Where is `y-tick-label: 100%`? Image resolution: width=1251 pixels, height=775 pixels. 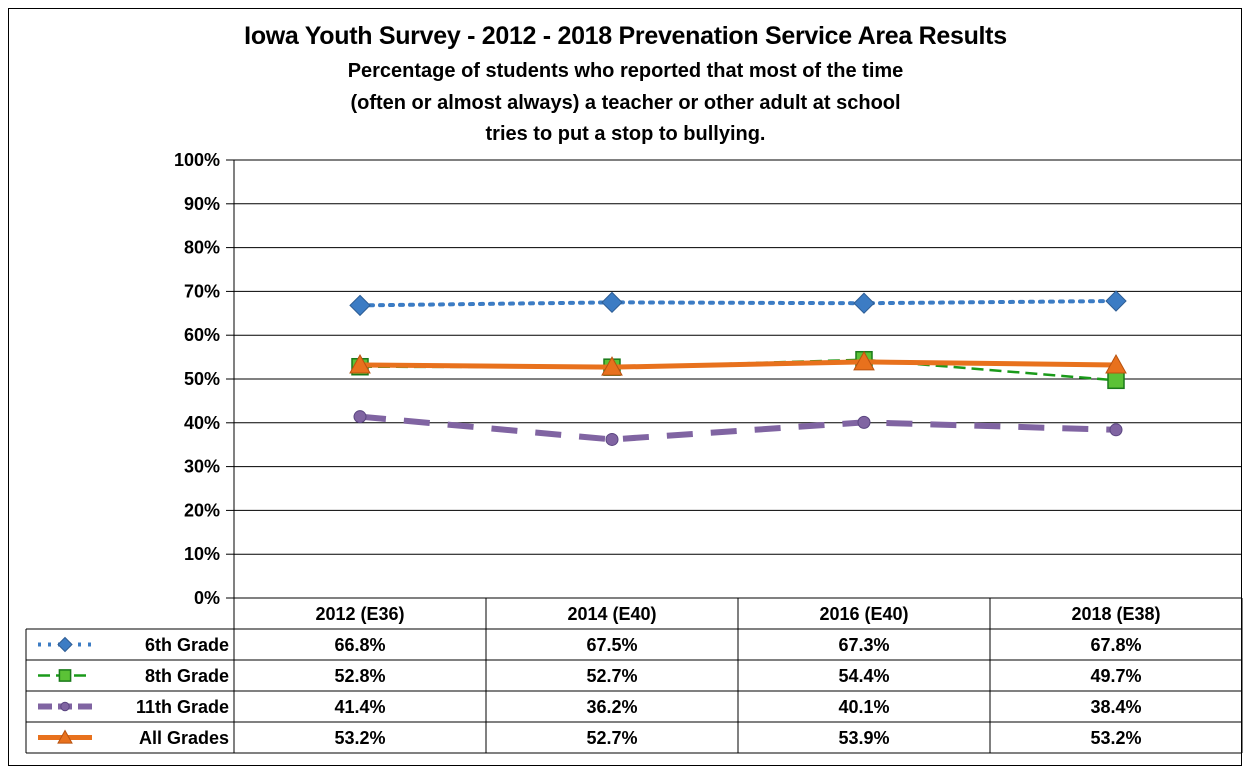
y-tick-label: 100% is located at coordinates (197, 160).